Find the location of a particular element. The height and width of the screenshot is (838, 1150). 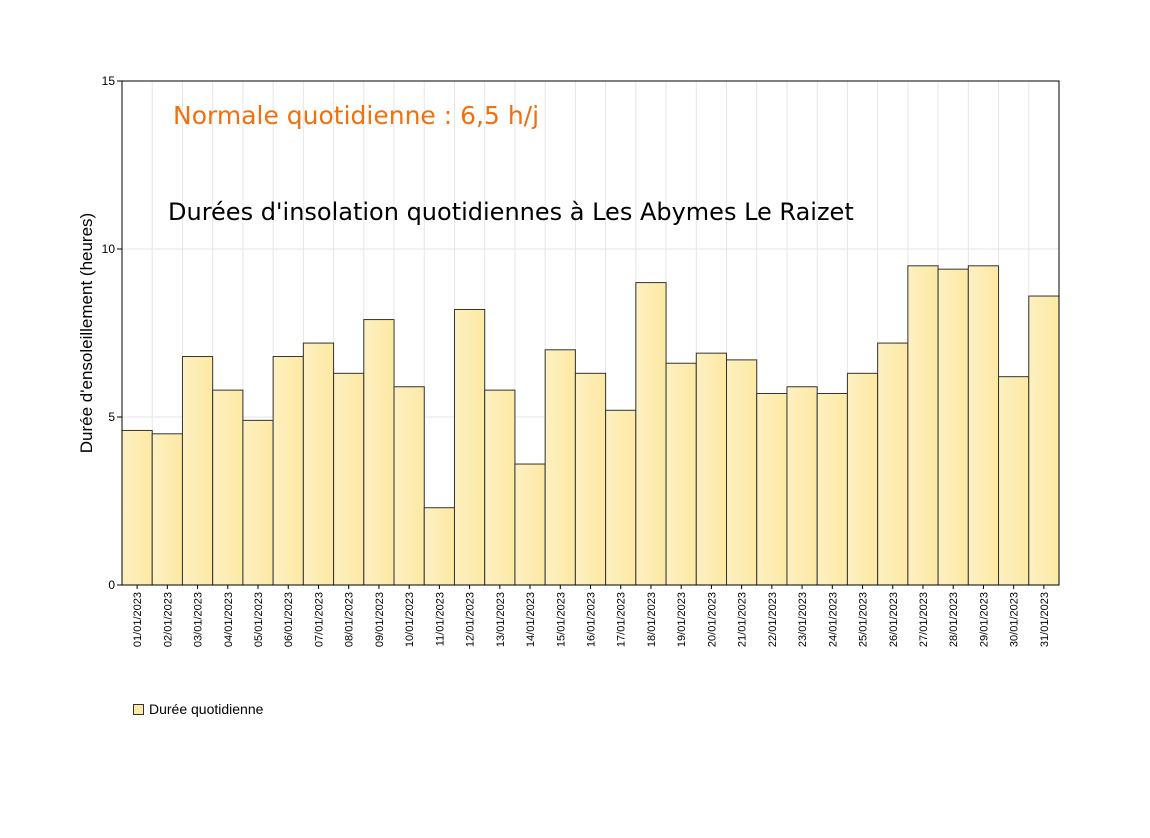

bar-25/01/2023 is located at coordinates (862, 479).